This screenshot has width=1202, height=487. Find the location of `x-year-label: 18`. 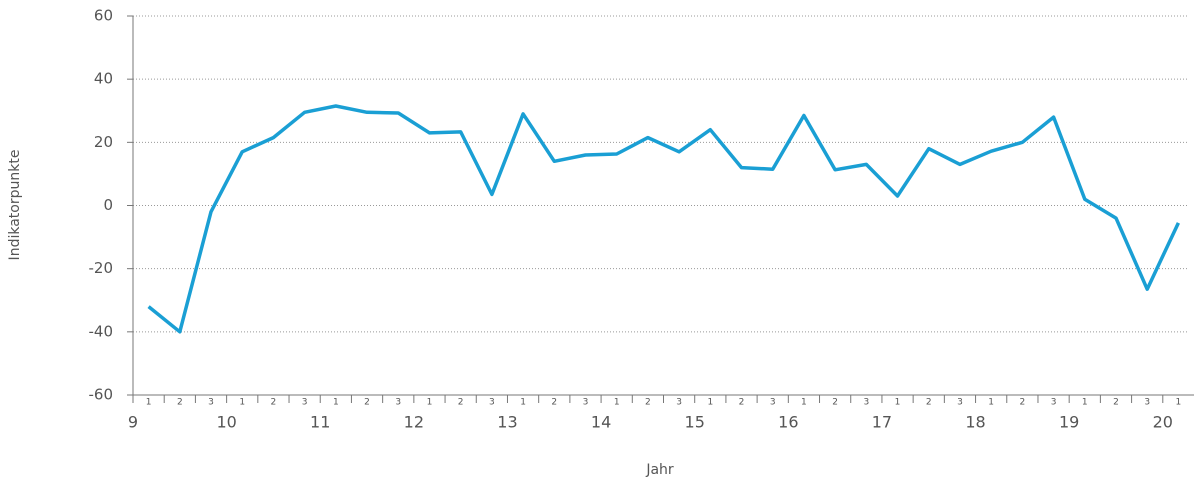

x-year-label: 18 is located at coordinates (975, 422).